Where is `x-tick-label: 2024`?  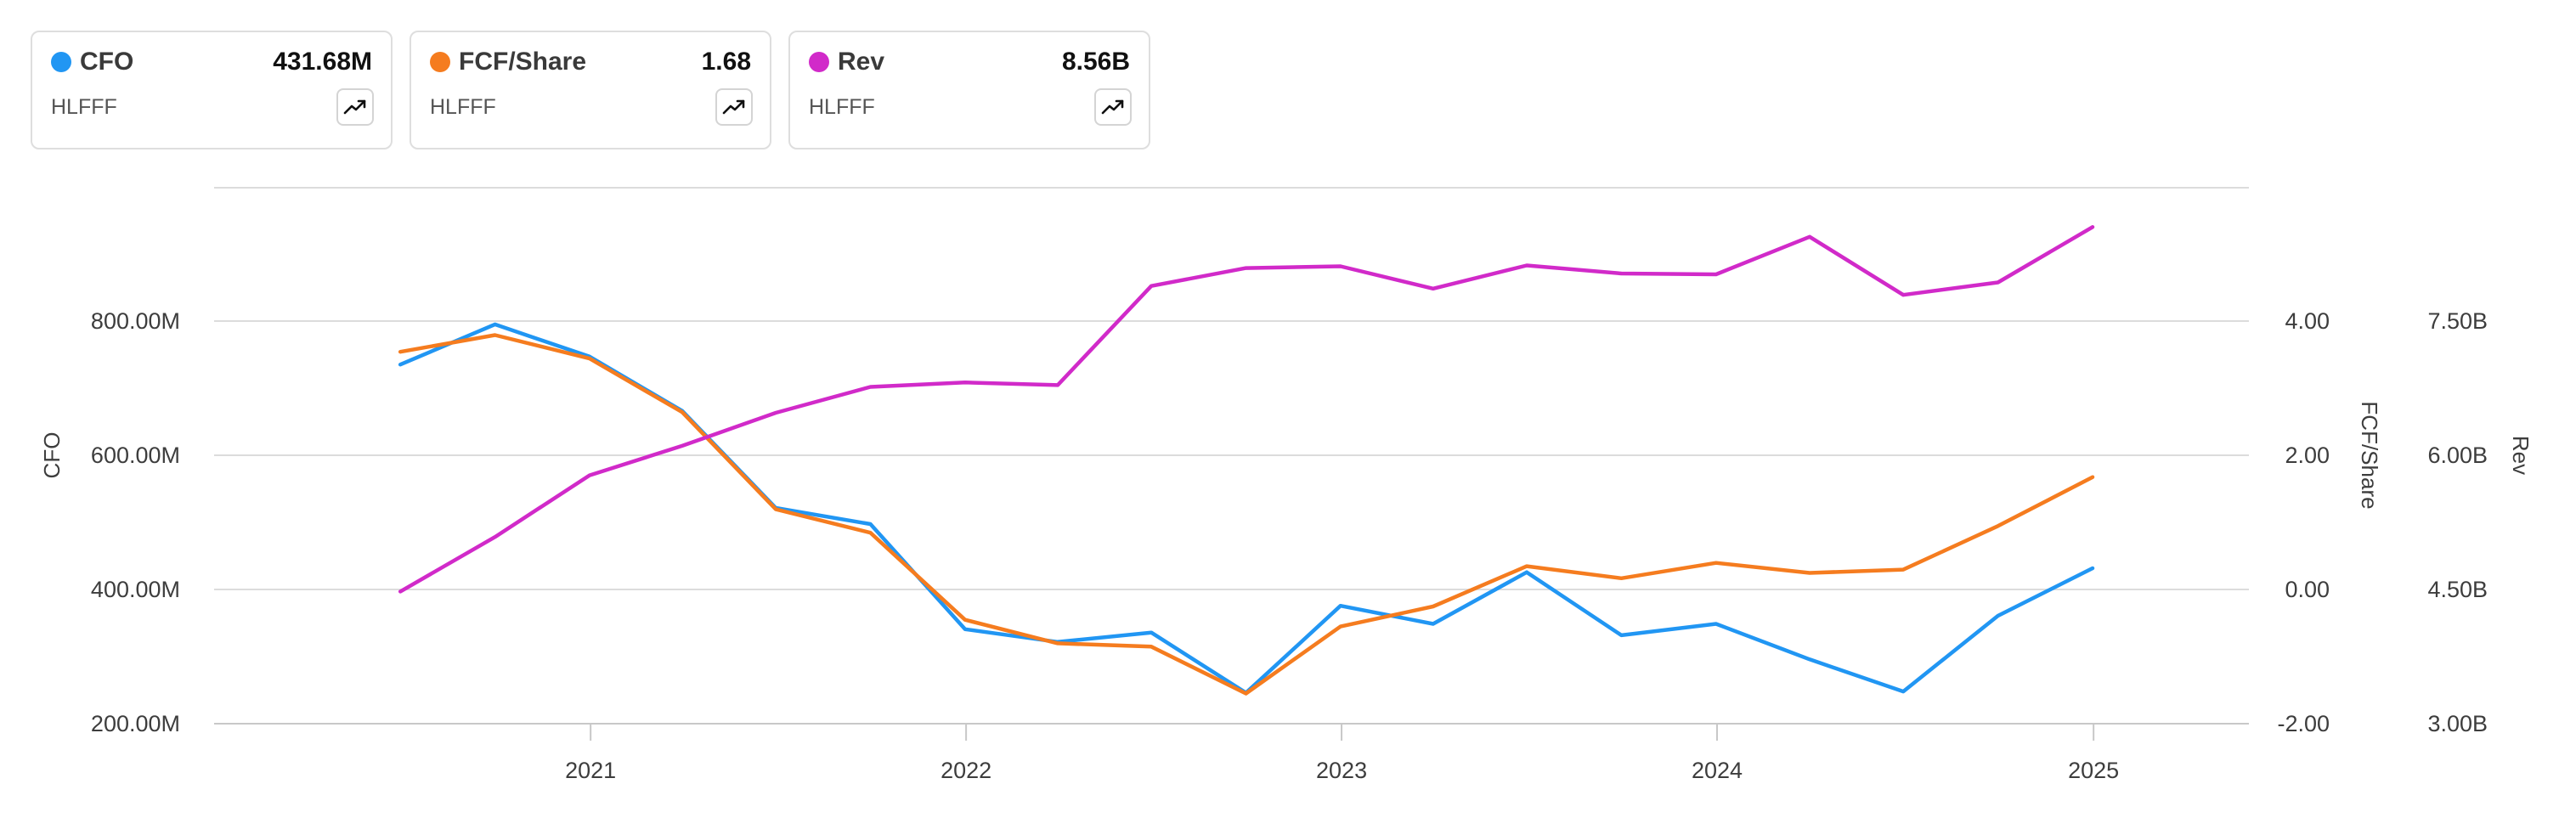
x-tick-label: 2024 is located at coordinates (1718, 770).